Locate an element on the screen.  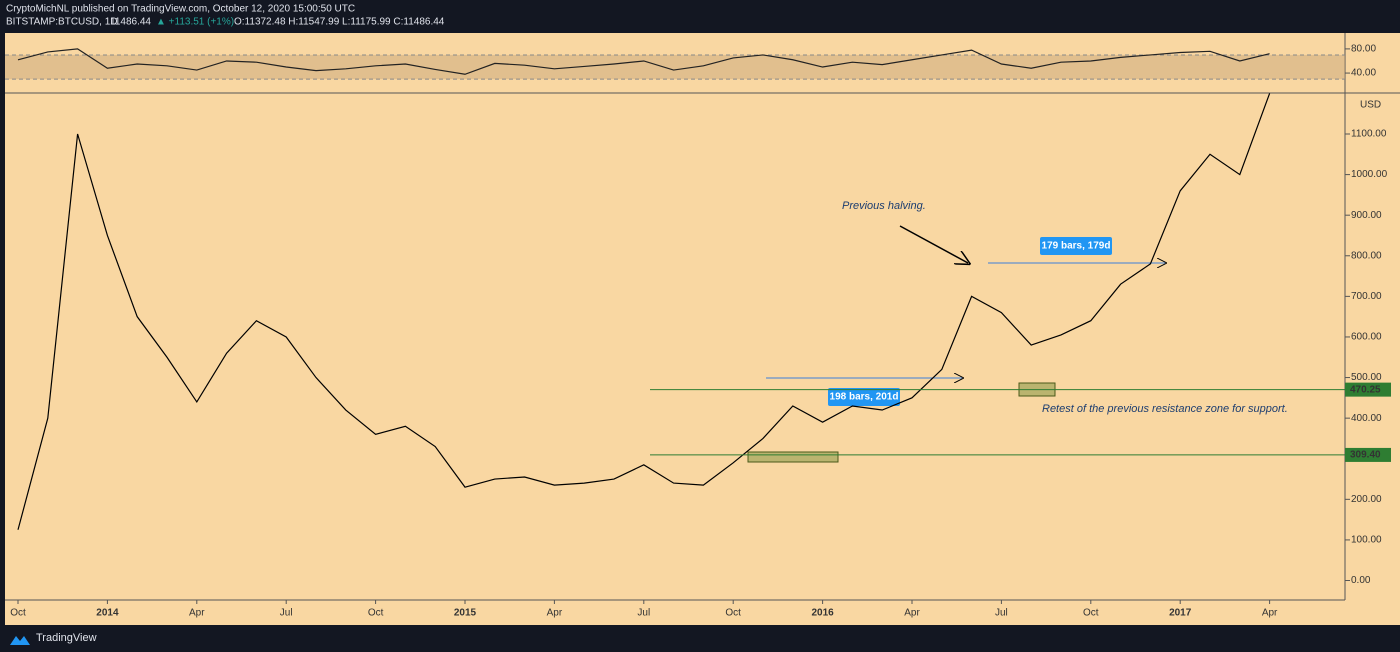
y-tick-label: 100.00 is located at coordinates (1366, 540).